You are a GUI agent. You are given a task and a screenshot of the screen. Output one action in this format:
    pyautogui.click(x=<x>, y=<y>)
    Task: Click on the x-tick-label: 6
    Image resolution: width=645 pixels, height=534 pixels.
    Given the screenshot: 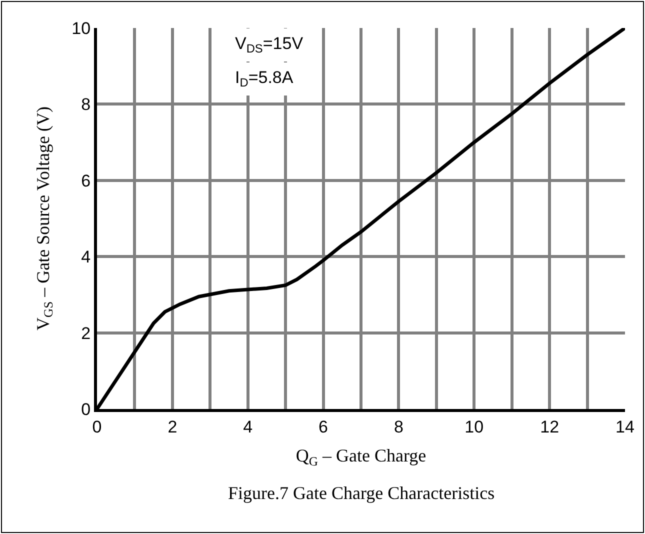 What is the action you would take?
    pyautogui.click(x=323, y=426)
    